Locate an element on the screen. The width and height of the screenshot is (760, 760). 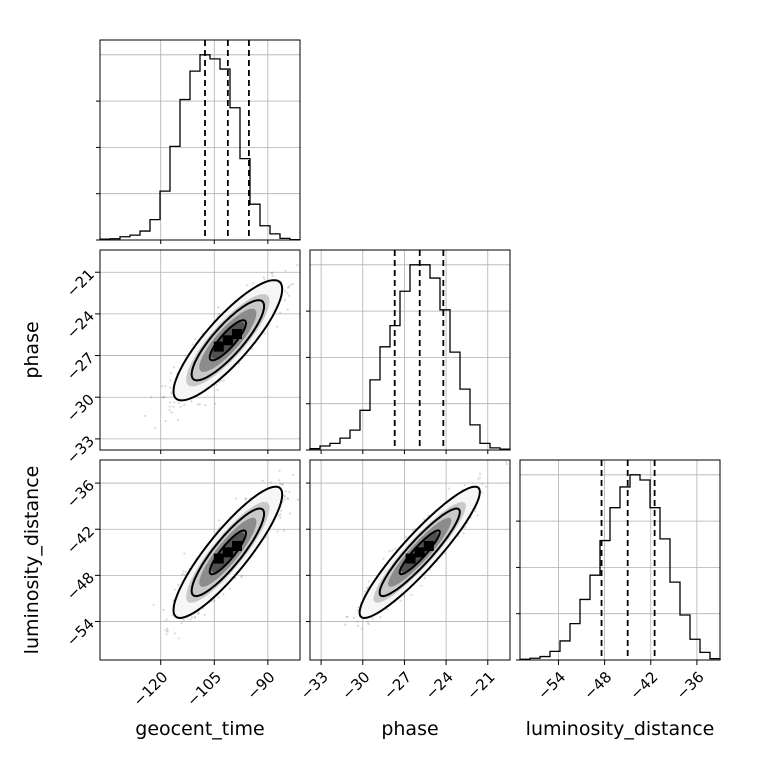
histogram-step-geocent_time is located at coordinates (200, 147).